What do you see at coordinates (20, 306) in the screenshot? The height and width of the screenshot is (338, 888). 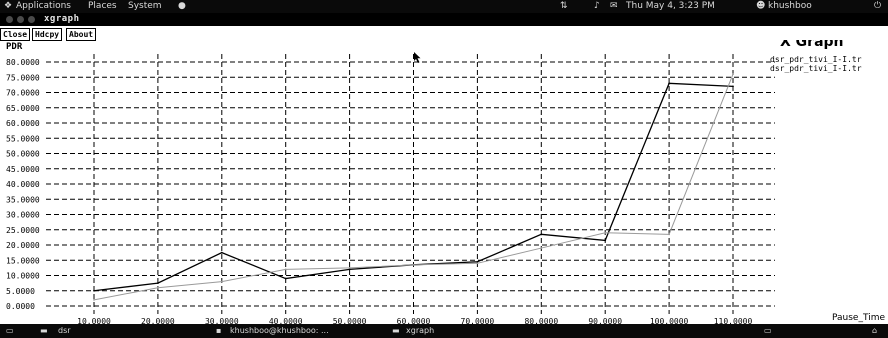 I see `y-tick-label: 0.0000` at bounding box center [20, 306].